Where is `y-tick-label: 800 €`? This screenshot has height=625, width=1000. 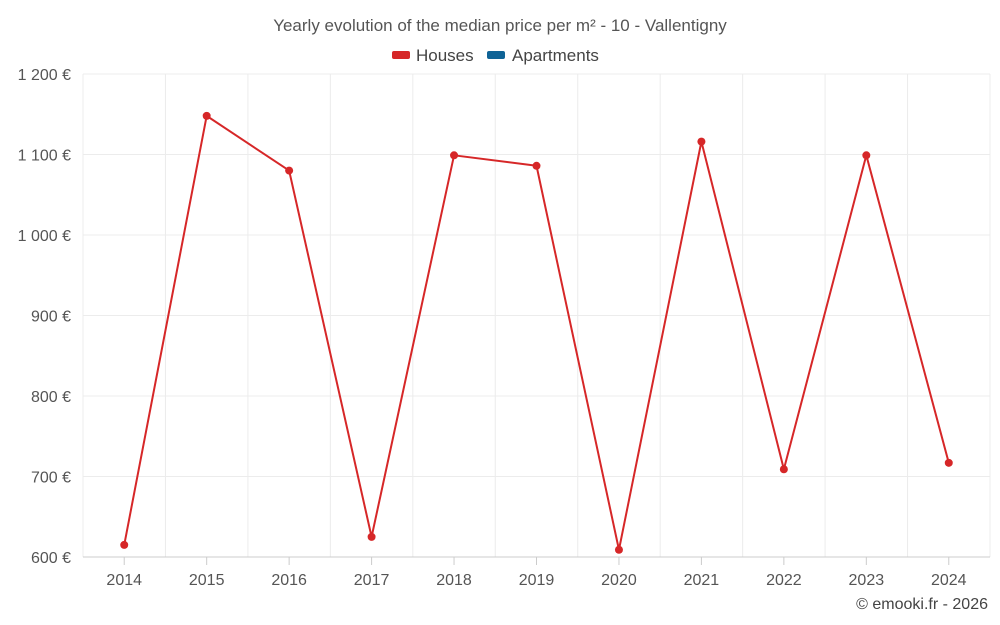 y-tick-label: 800 € is located at coordinates (51, 397).